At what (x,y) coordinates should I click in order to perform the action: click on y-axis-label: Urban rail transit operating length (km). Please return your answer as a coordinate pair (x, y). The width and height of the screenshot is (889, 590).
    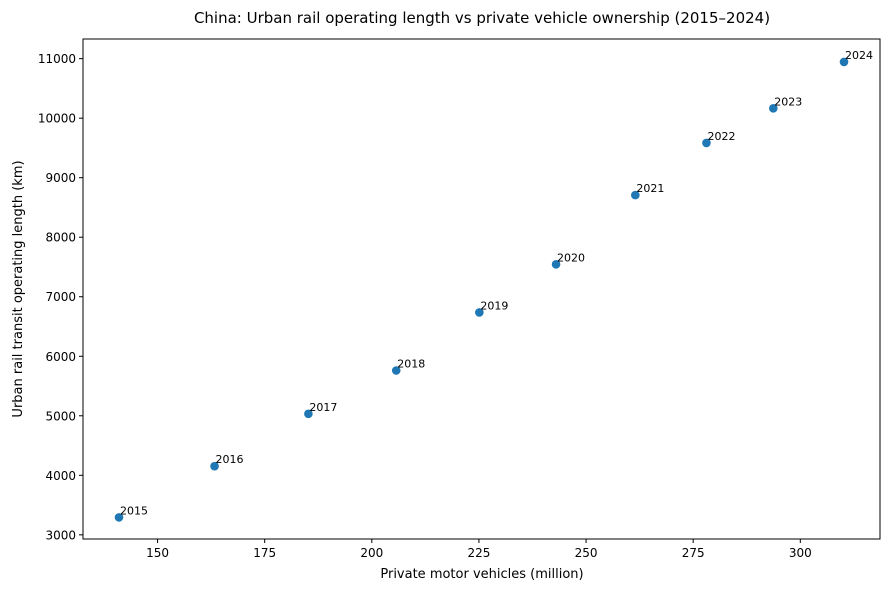
    Looking at the image, I should click on (18, 288).